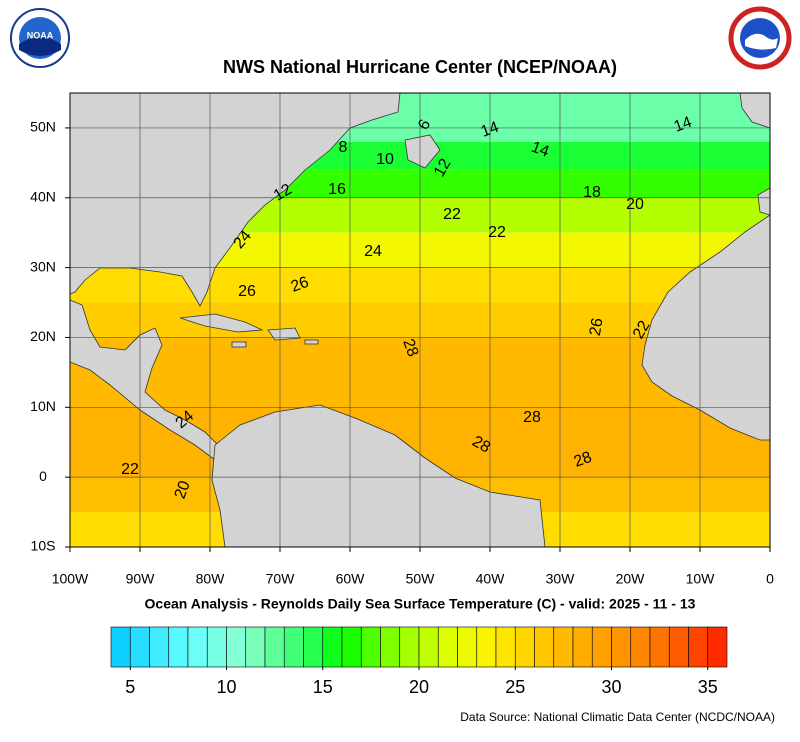 The image size is (800, 742). Describe the element at coordinates (311, 342) in the screenshot. I see `puerto-rico` at that location.